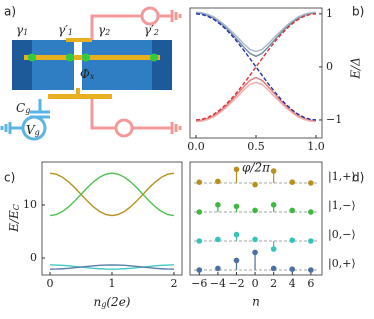  I want to click on diagram-label: Cg, so click(23, 108).